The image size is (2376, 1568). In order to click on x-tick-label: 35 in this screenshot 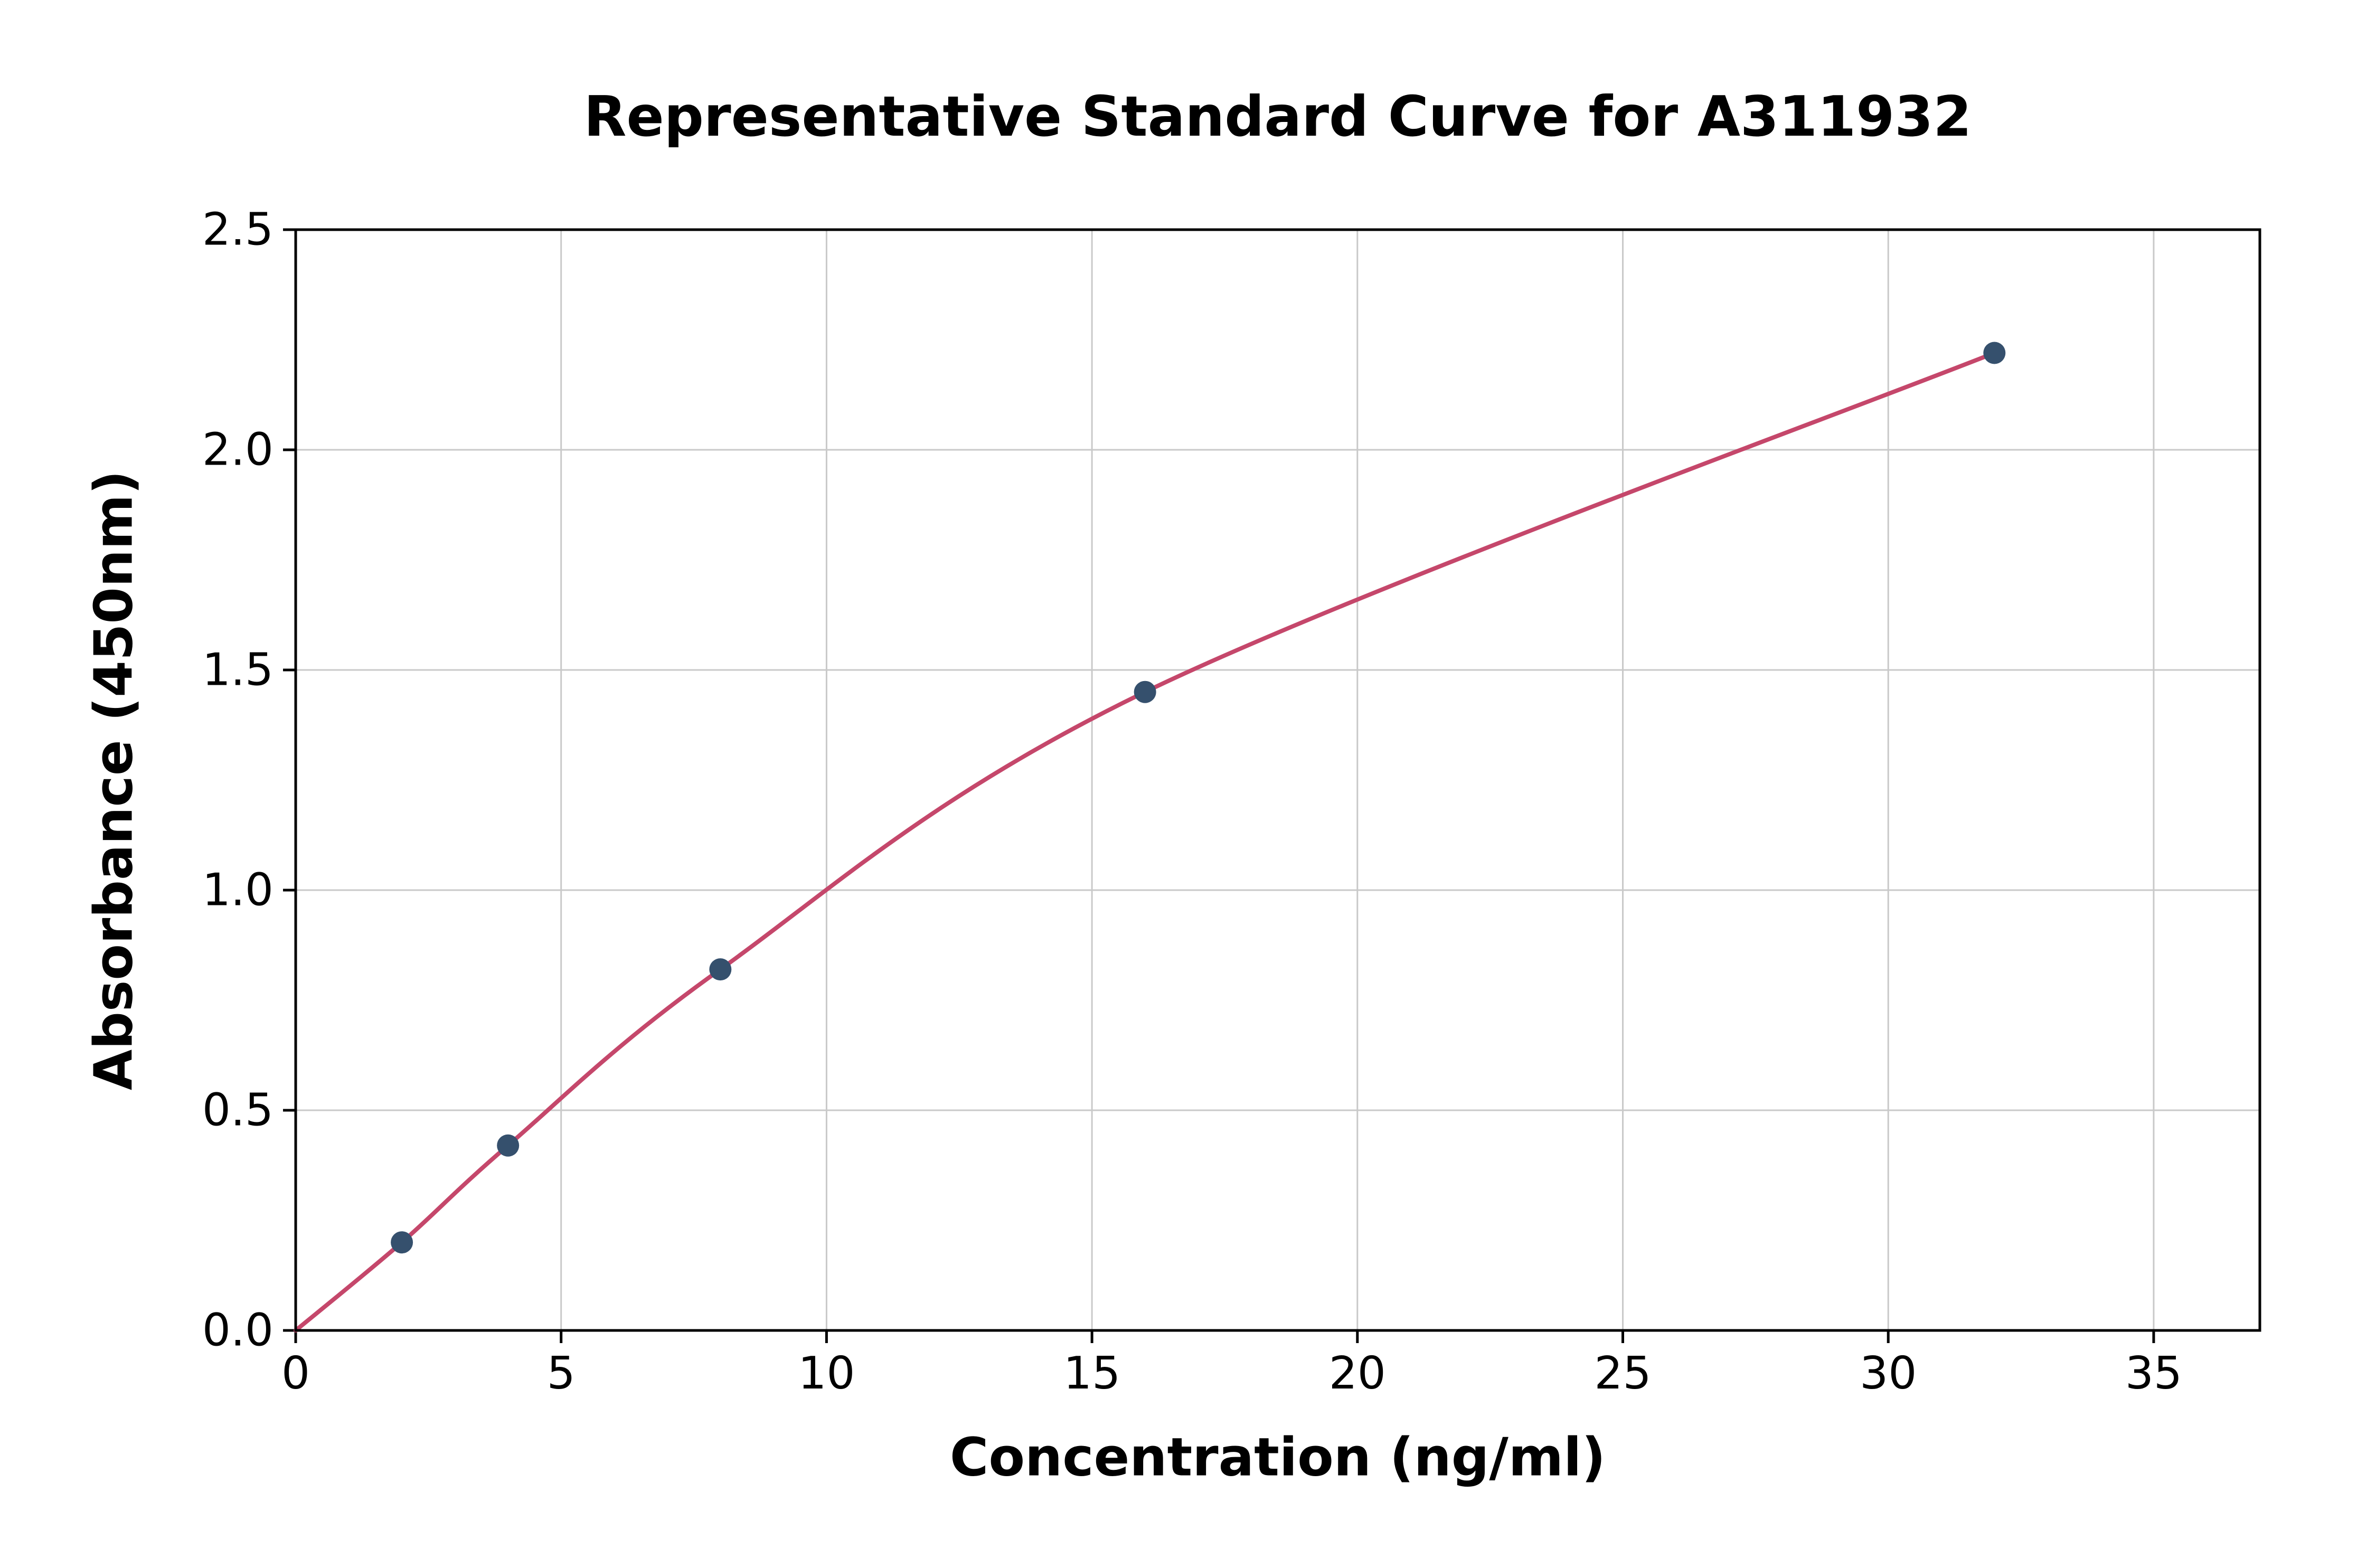, I will do `click(2153, 1373)`.